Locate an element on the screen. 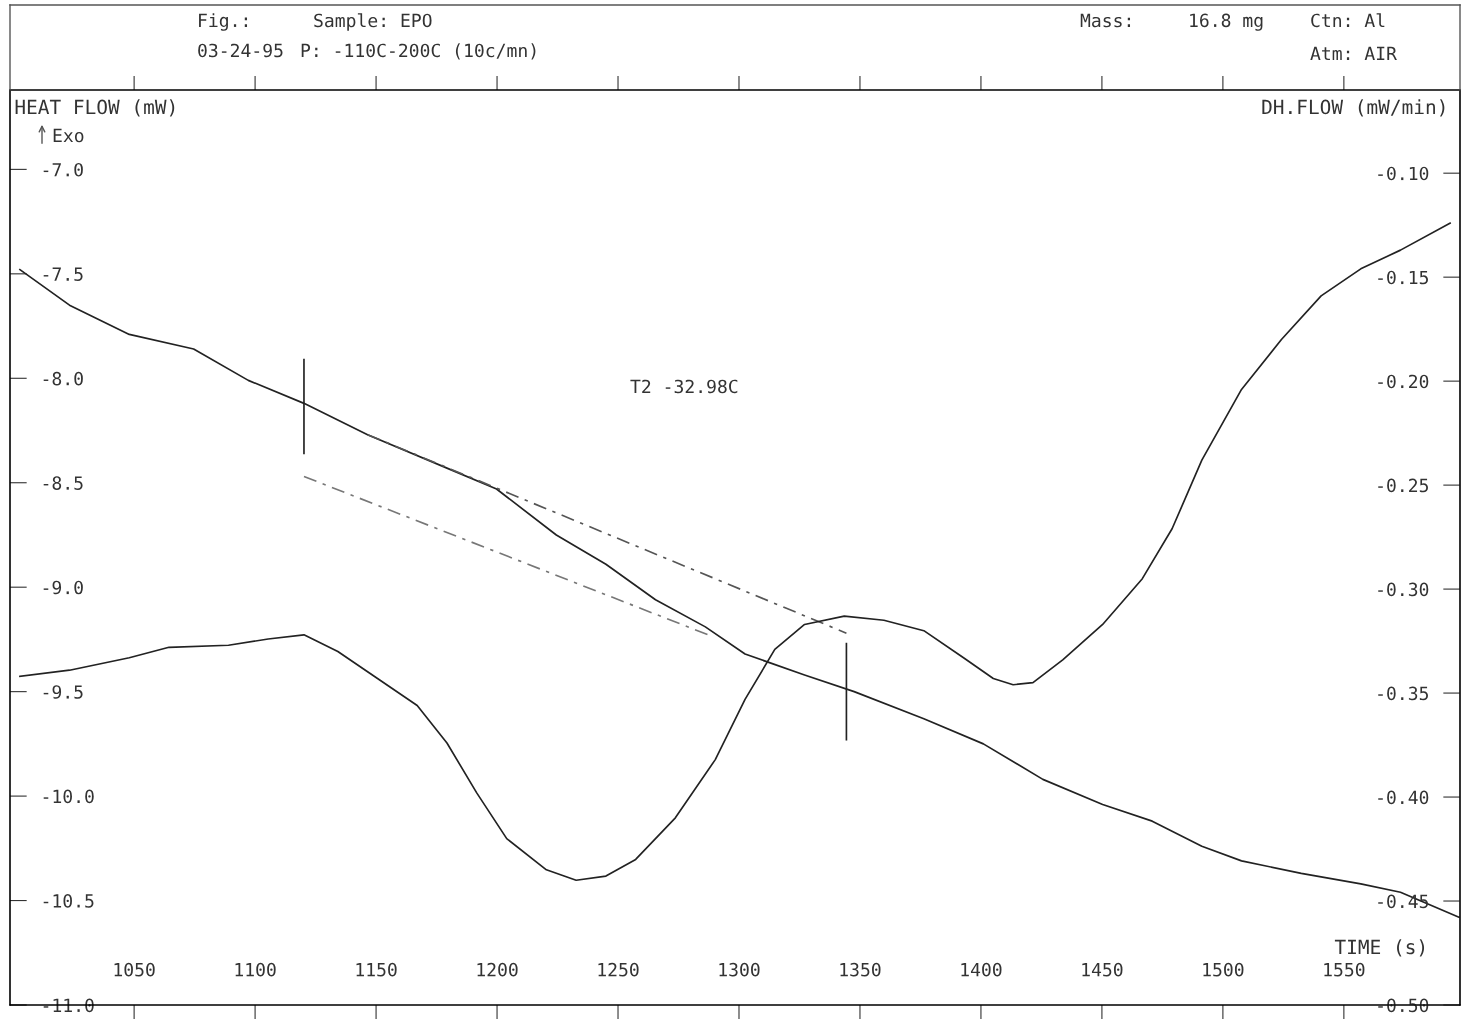 Image resolution: width=1461 pixels, height=1019 pixels. text: 16.8 mg is located at coordinates (1226, 22).